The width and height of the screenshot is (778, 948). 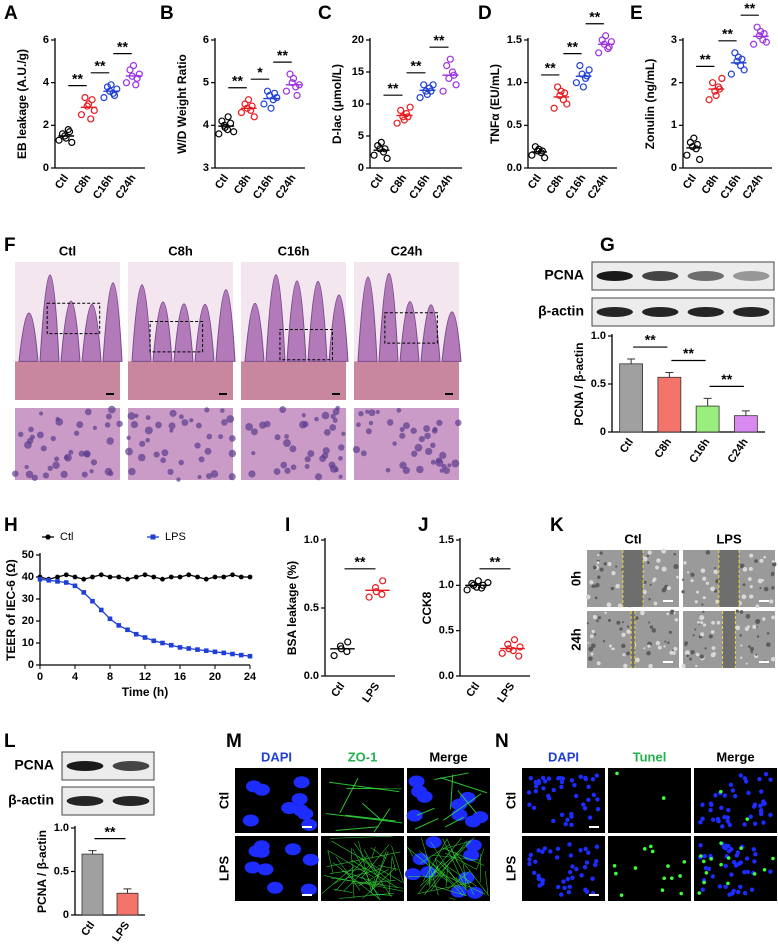 I want to click on y-tick-label: 5, so click(x=361, y=136).